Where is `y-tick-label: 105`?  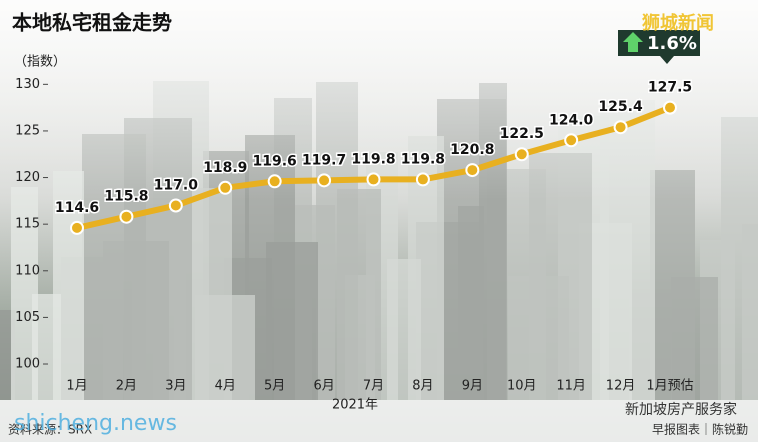 y-tick-label: 105 is located at coordinates (27, 317).